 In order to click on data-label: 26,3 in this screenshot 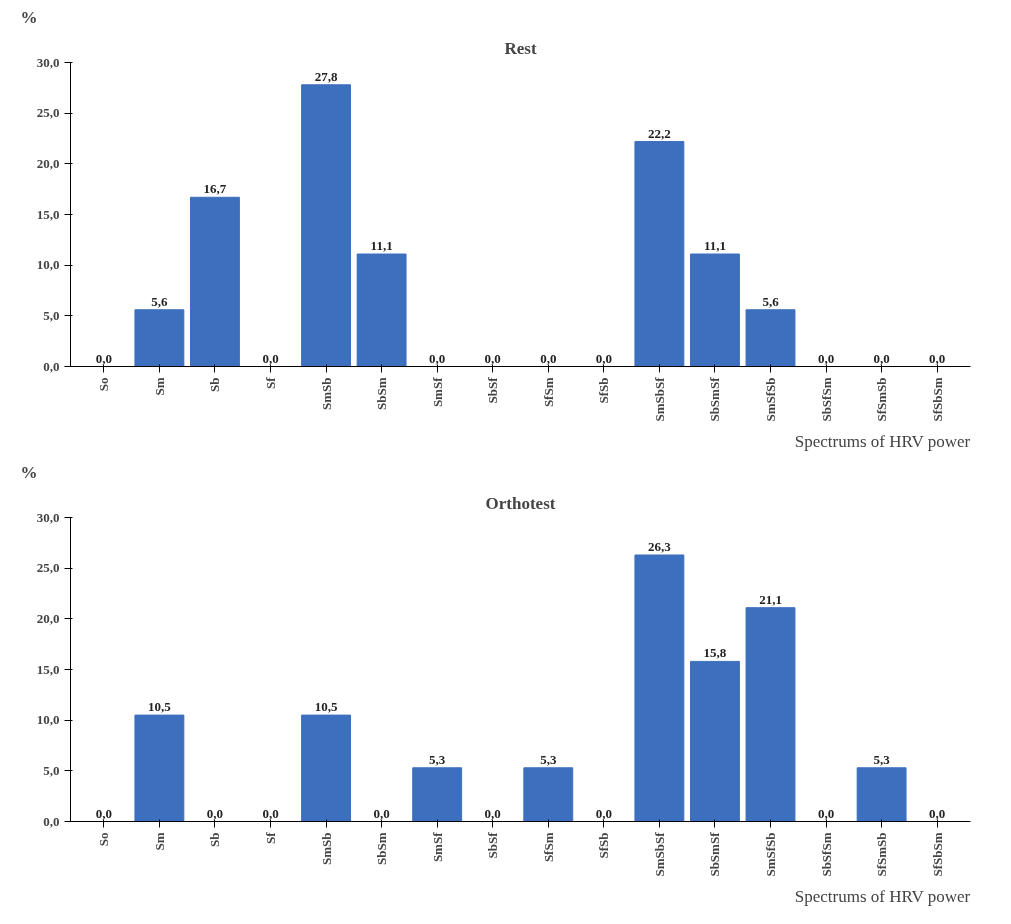, I will do `click(660, 546)`.